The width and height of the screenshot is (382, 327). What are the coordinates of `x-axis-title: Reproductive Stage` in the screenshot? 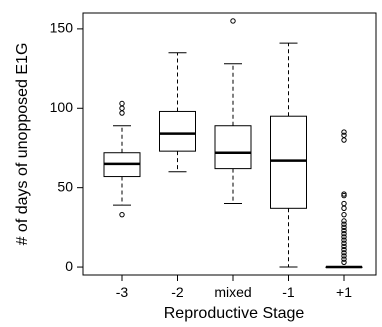 It's located at (234, 313).